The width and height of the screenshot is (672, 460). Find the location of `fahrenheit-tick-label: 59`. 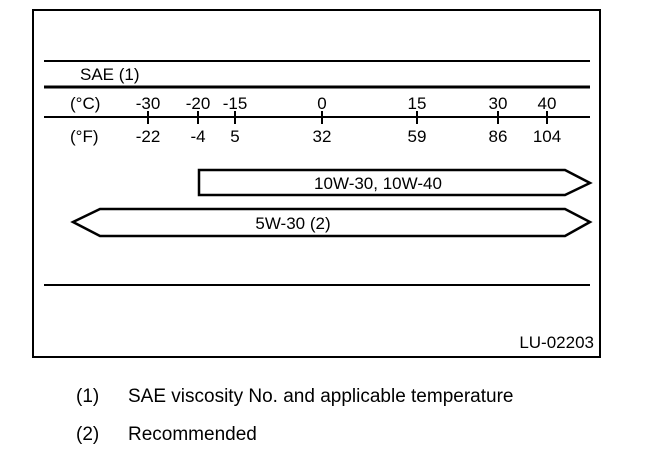

fahrenheit-tick-label: 59 is located at coordinates (417, 136).